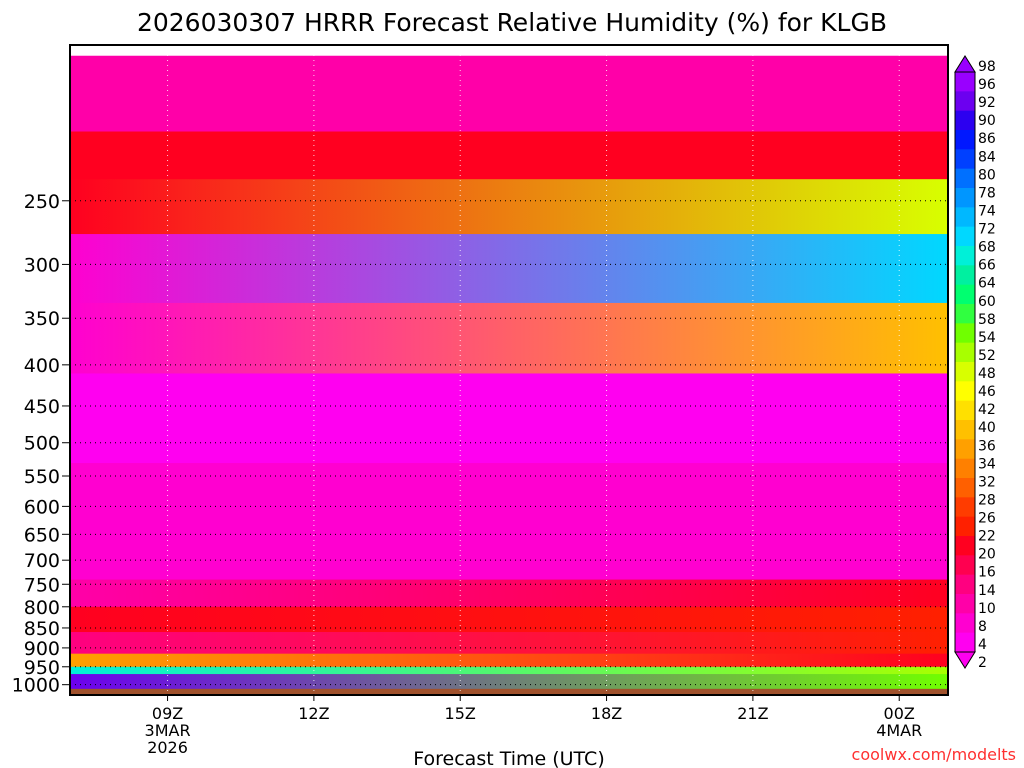 The image size is (1024, 768). I want to click on colorbar-top-arrow, so click(965, 64).